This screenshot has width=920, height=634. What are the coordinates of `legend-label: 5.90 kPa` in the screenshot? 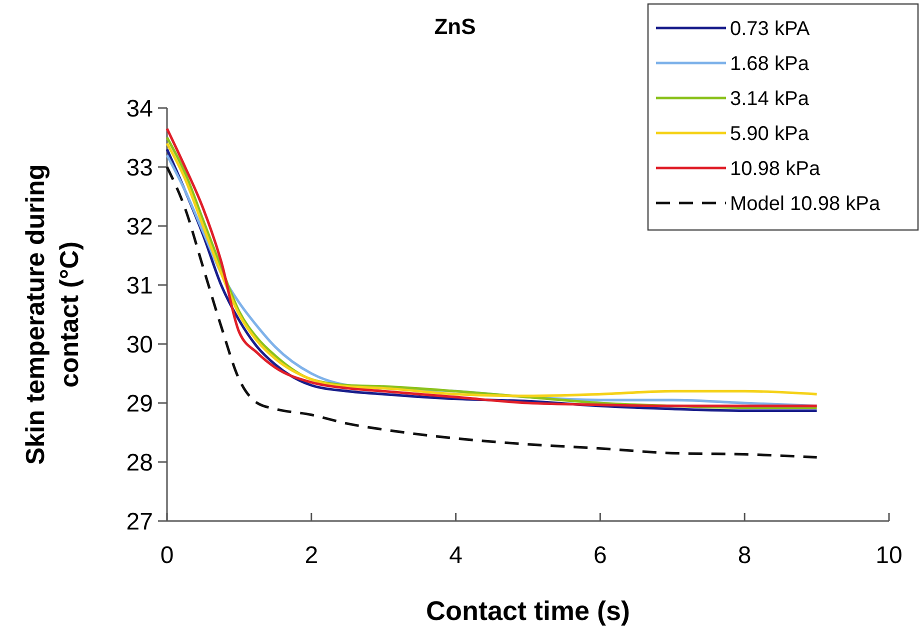 It's located at (770, 134).